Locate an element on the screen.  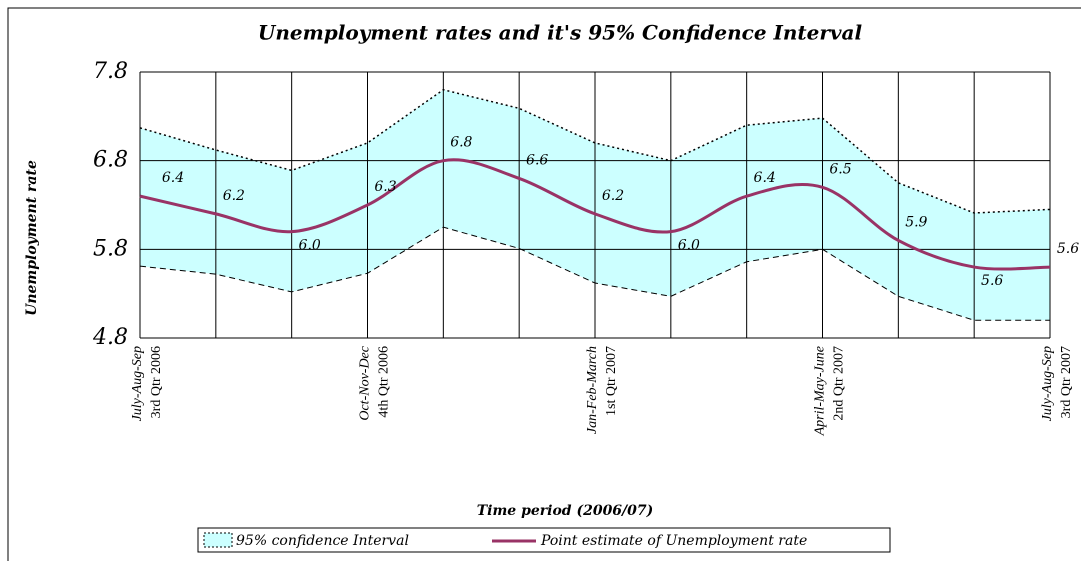
quarter-label: 3rd Qtr 2006 is located at coordinates (156, 382).